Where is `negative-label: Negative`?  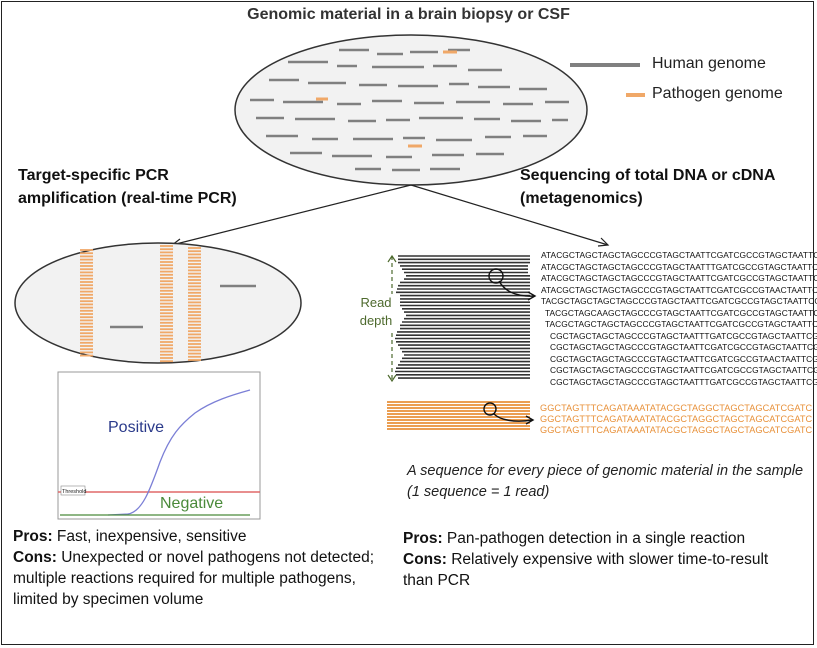
negative-label: Negative is located at coordinates (191, 503).